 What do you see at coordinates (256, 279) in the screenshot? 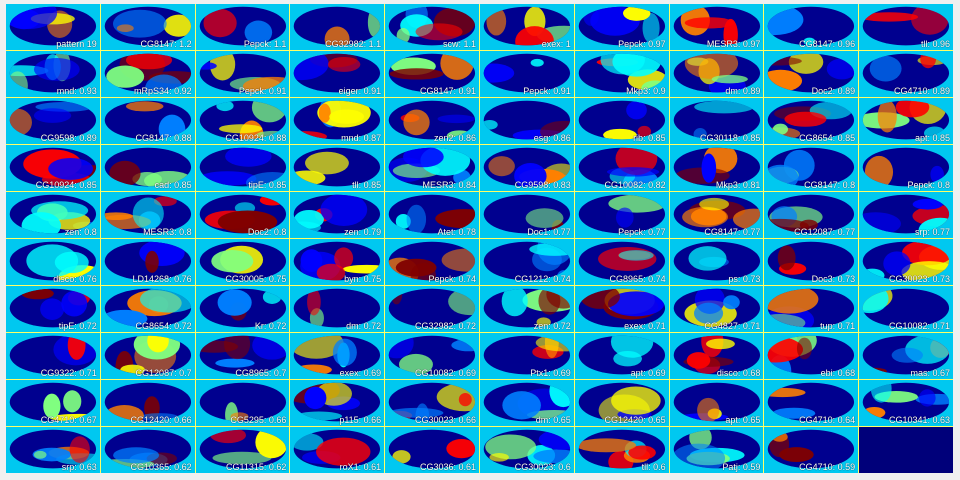
I see `tile-label: CG30005: 0.75` at bounding box center [256, 279].